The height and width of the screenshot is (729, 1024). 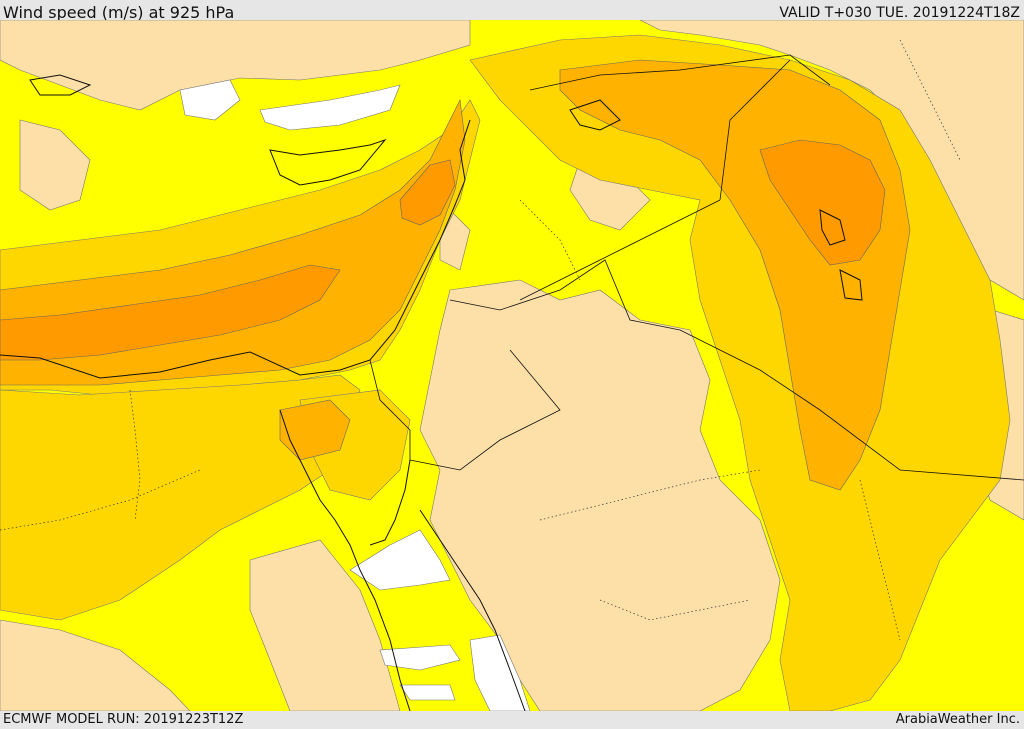 What do you see at coordinates (957, 719) in the screenshot?
I see `credit-label: ArabiaWeather Inc.` at bounding box center [957, 719].